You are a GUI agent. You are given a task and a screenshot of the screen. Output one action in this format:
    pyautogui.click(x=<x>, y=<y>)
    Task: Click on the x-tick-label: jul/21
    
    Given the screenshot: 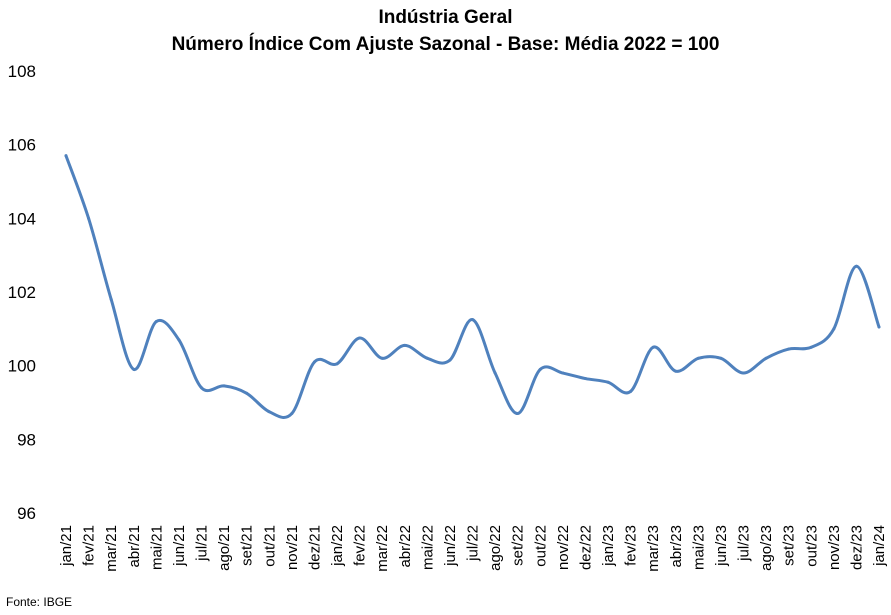 What is the action you would take?
    pyautogui.click(x=202, y=543)
    